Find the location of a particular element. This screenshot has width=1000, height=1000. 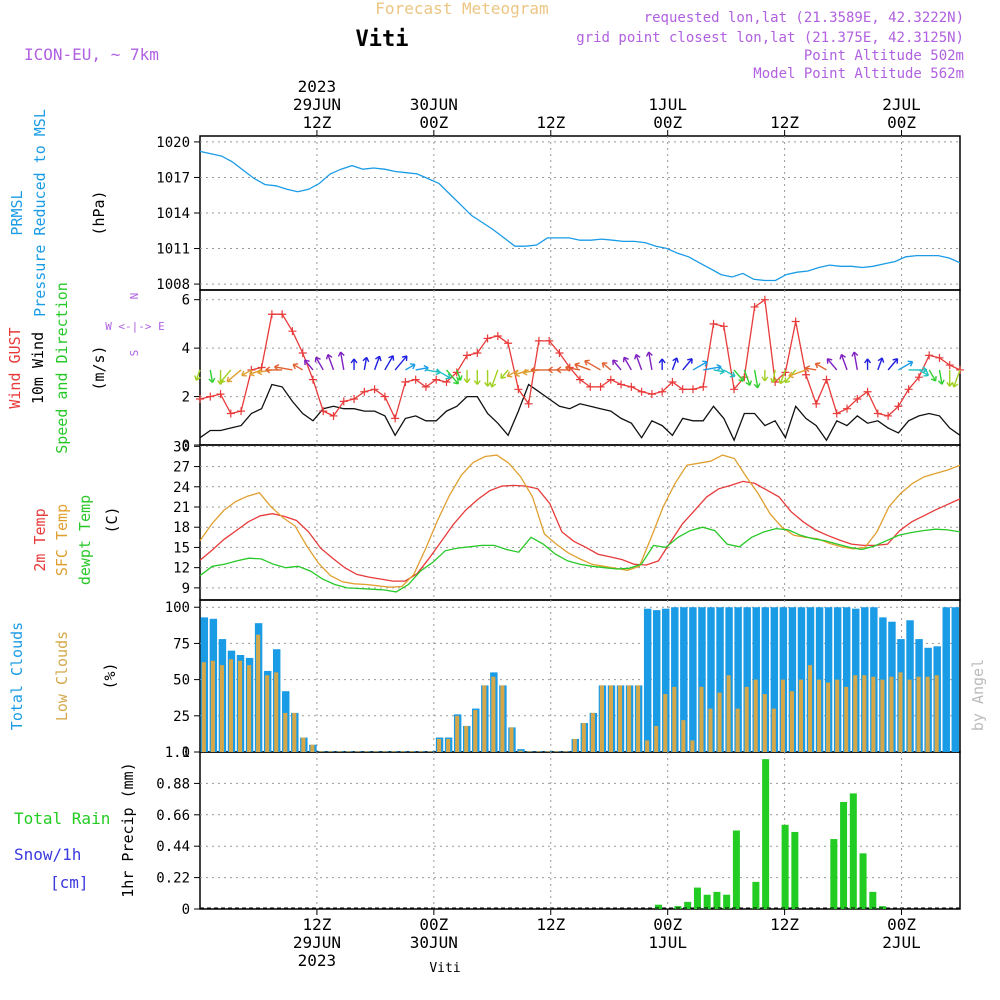

chart-title: Forecast Meteogram is located at coordinates (461, 9).